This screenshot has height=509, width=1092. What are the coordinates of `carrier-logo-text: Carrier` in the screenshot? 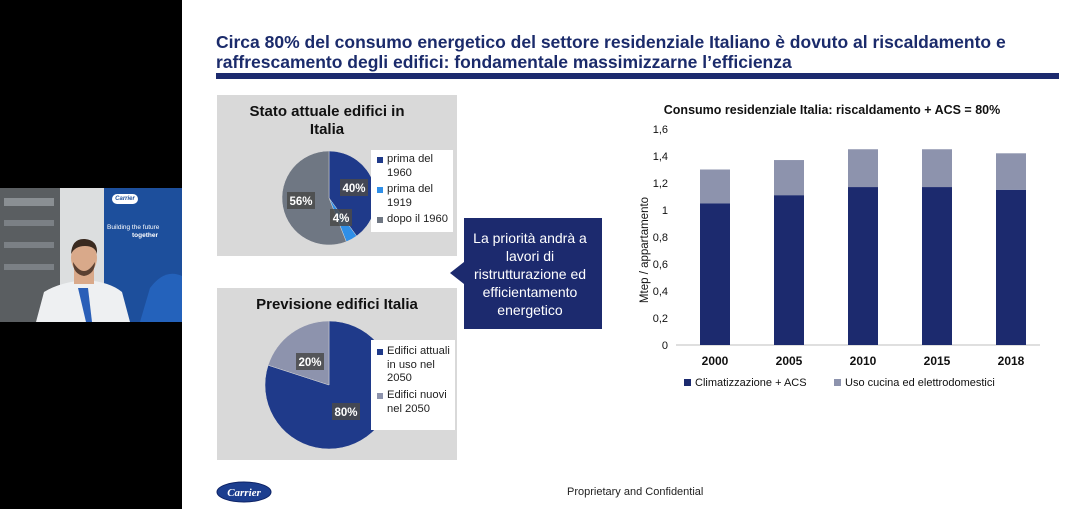 It's located at (244, 493).